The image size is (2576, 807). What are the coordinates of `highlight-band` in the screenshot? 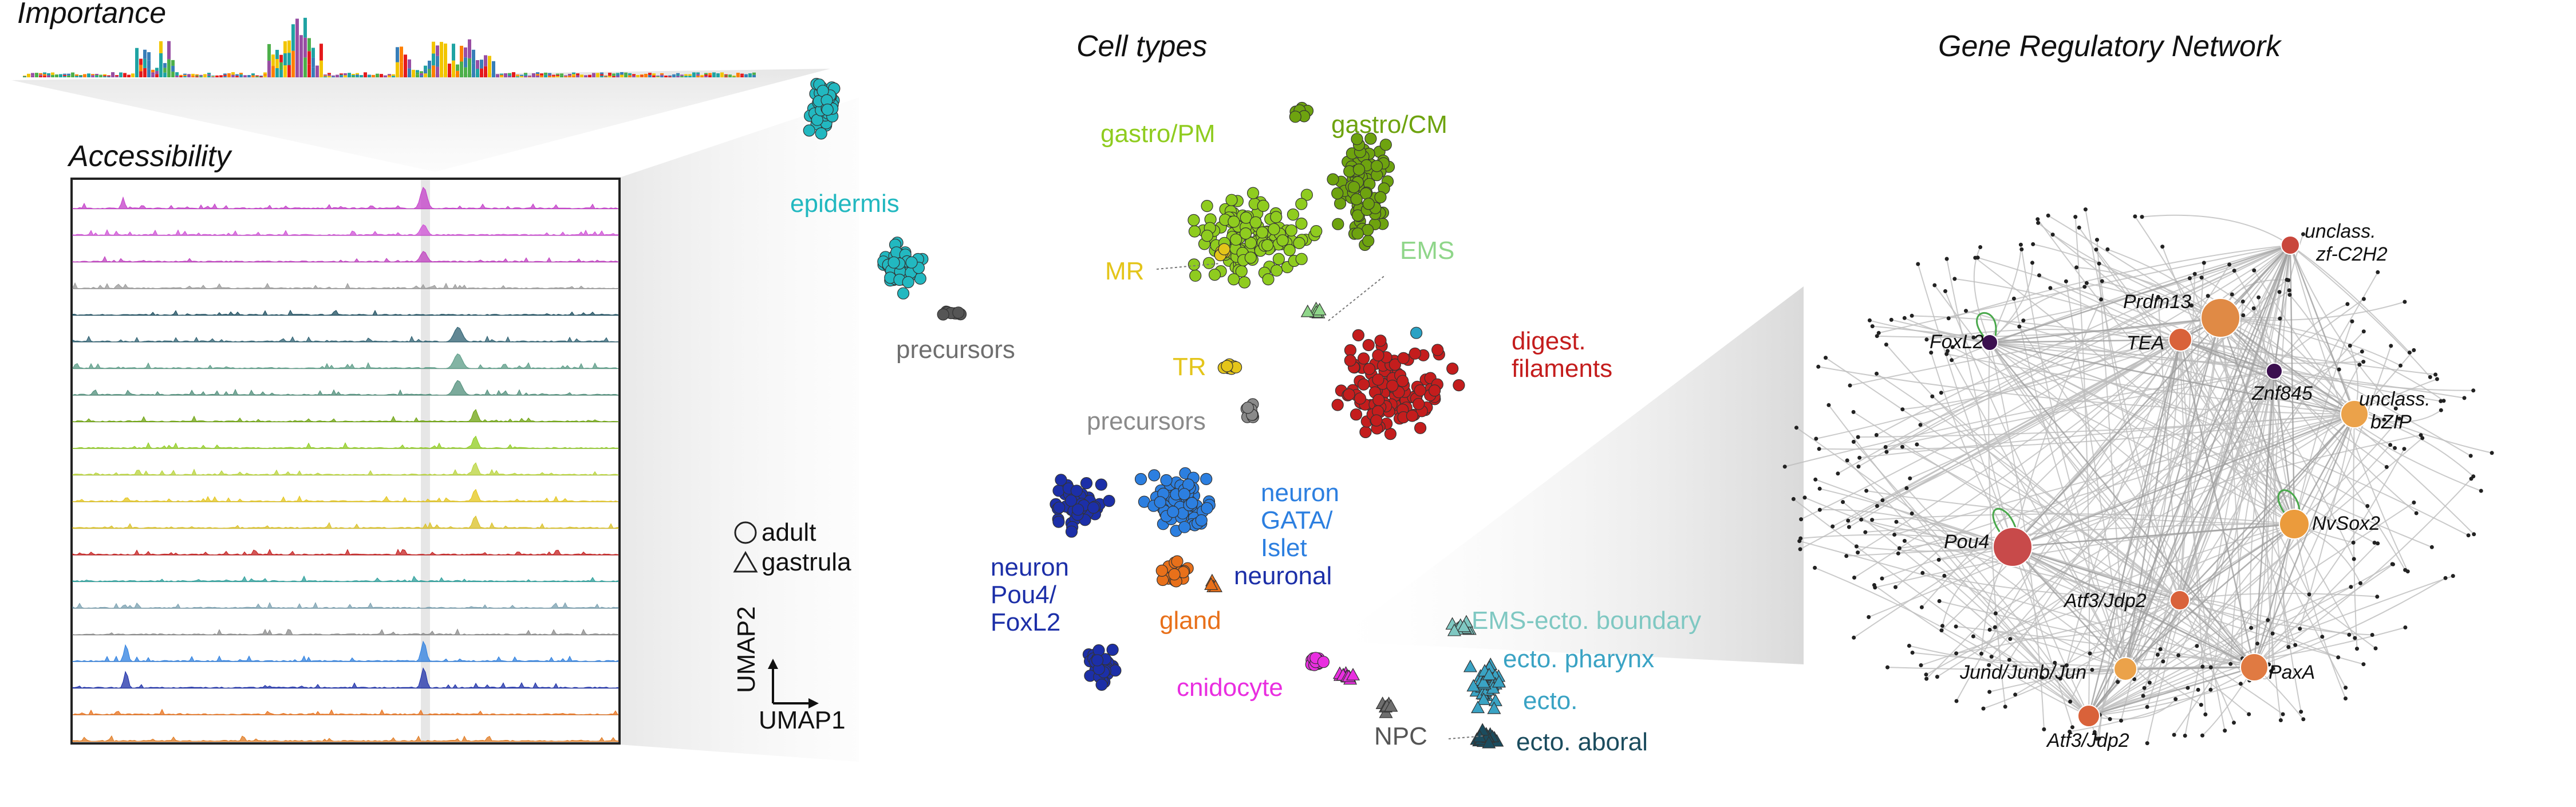 It's located at (425, 461).